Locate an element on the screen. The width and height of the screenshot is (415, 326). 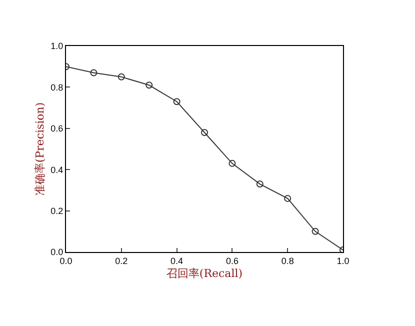
y-tick-label: 0.4 is located at coordinates (57, 169).